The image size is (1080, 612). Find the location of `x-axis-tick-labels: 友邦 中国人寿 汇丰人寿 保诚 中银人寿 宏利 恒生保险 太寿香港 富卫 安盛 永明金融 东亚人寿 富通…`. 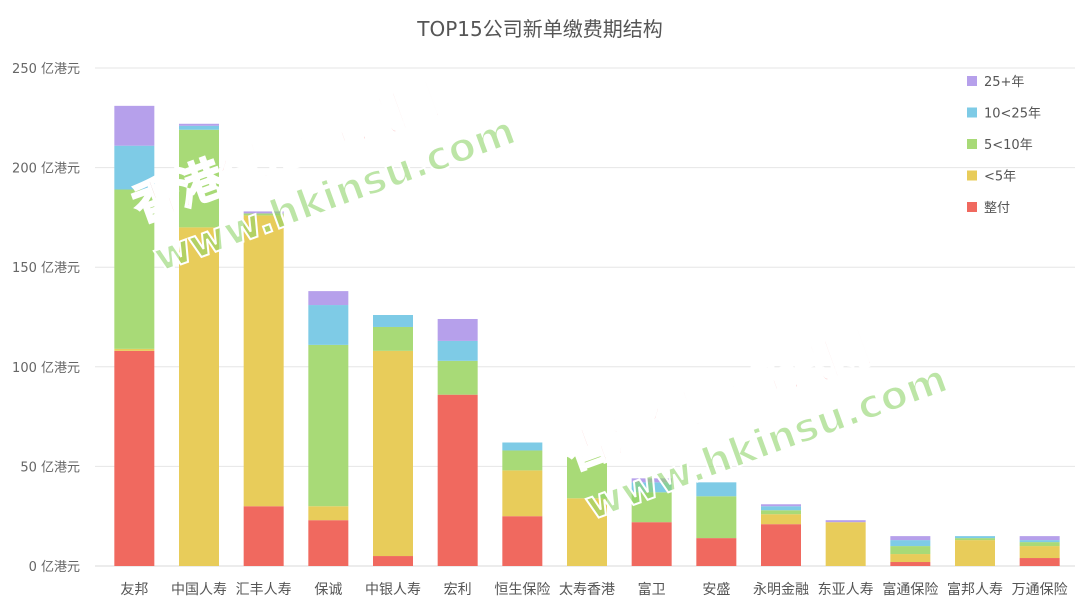

x-axis-tick-labels: 友邦 中国人寿 汇丰人寿 保诚 中银人寿 宏利 恒生保险 太寿香港 富卫 安盛 永明金融 东亚人寿 富通… is located at coordinates (593, 589).